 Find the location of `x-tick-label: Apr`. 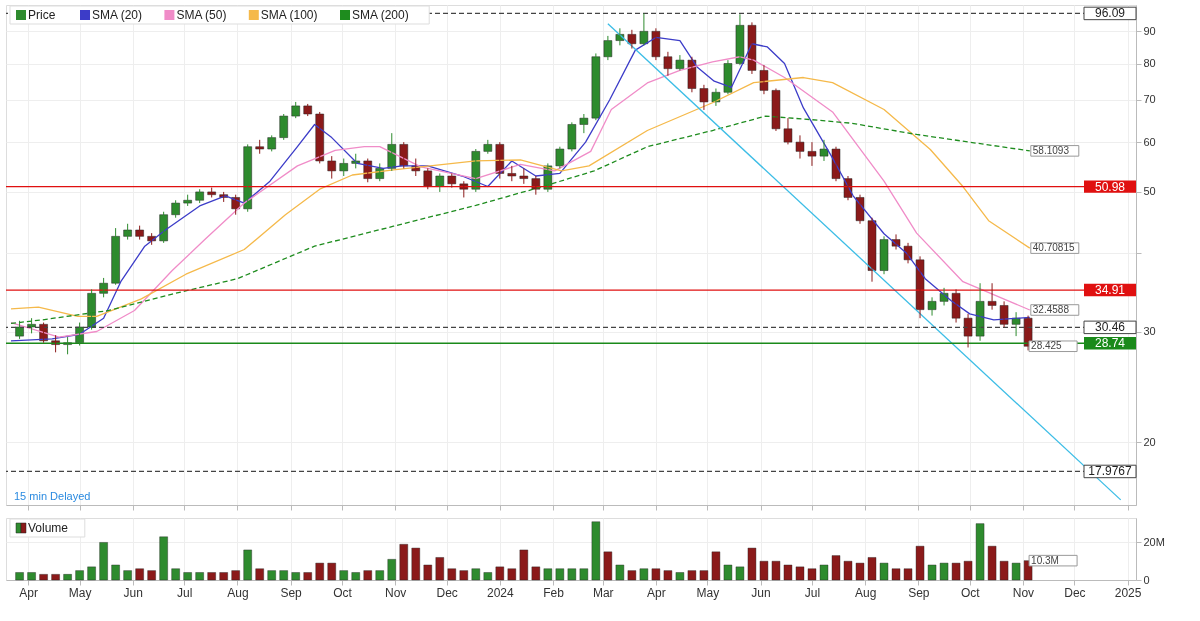

x-tick-label: Apr is located at coordinates (656, 592).